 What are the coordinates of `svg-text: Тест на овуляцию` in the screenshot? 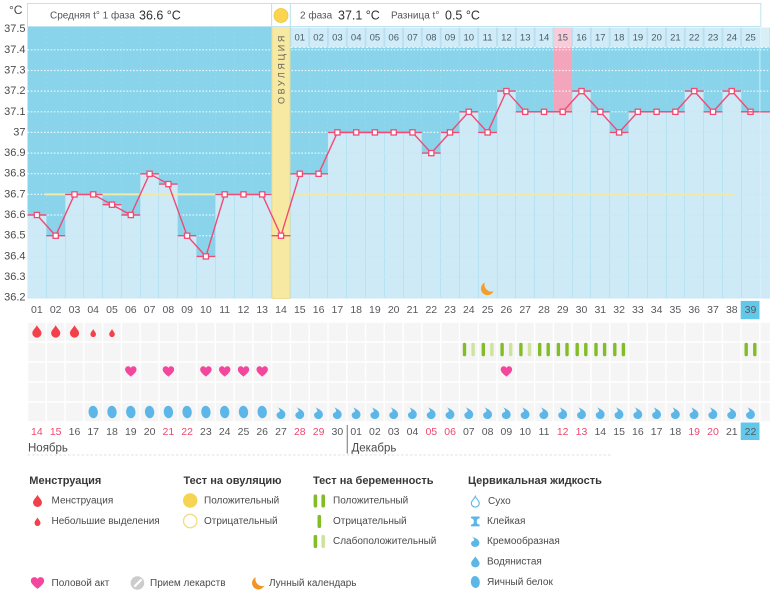 It's located at (233, 481).